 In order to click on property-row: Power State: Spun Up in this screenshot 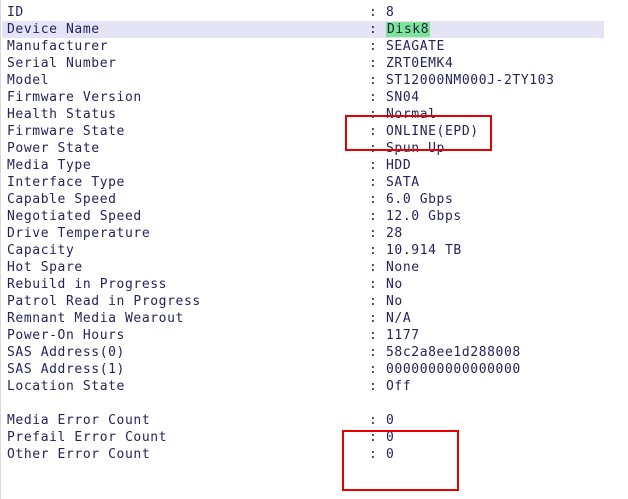, I will do `click(314, 148)`.